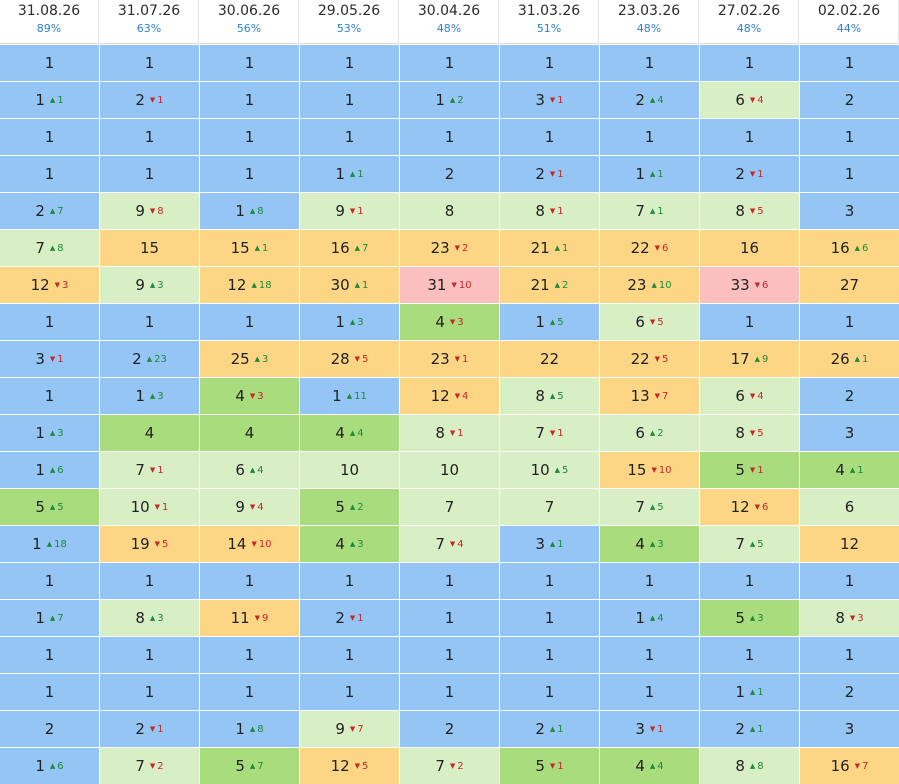 The height and width of the screenshot is (784, 899). What do you see at coordinates (449, 359) in the screenshot?
I see `position-cell: 23 ▼ 1` at bounding box center [449, 359].